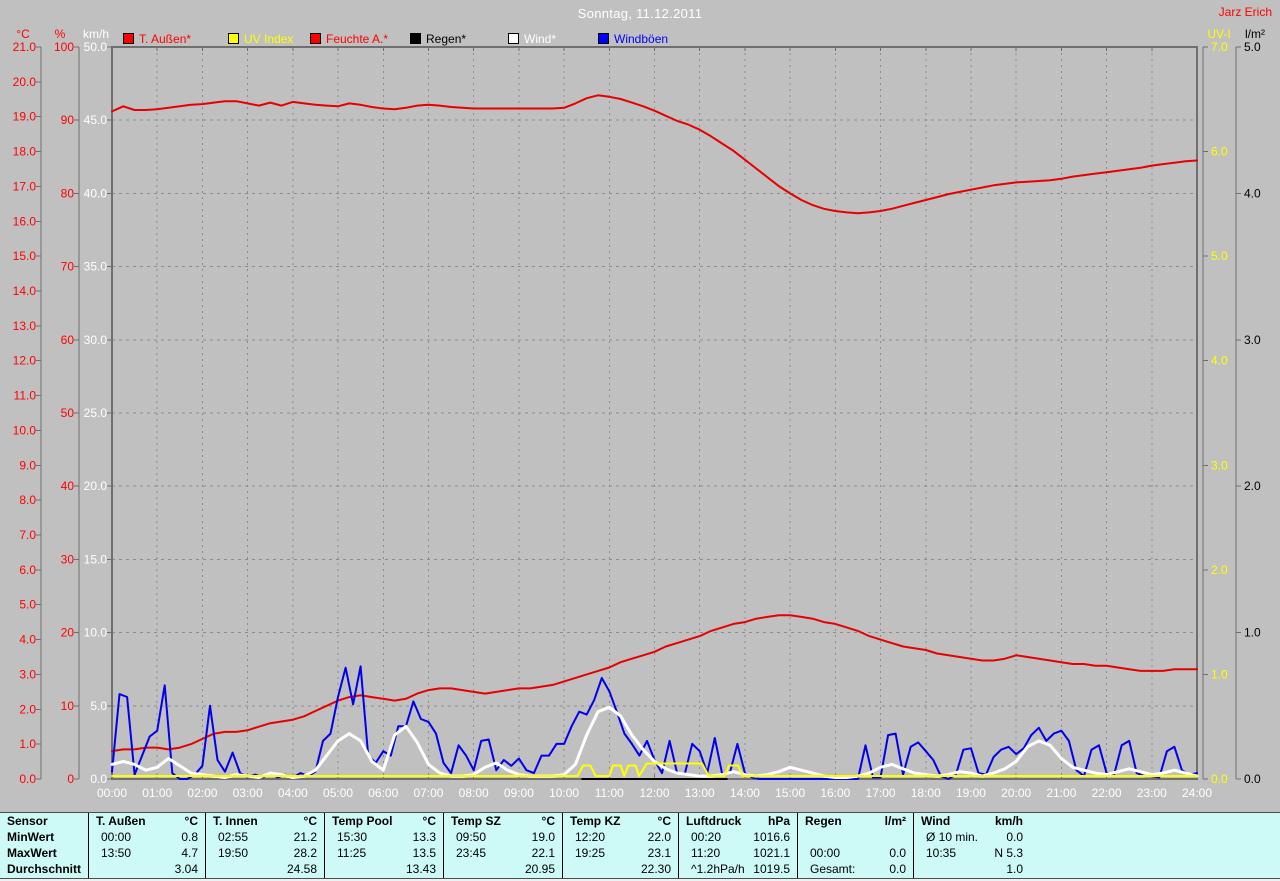 The height and width of the screenshot is (881, 1280). I want to click on table-cell: 23.1, so click(659, 853).